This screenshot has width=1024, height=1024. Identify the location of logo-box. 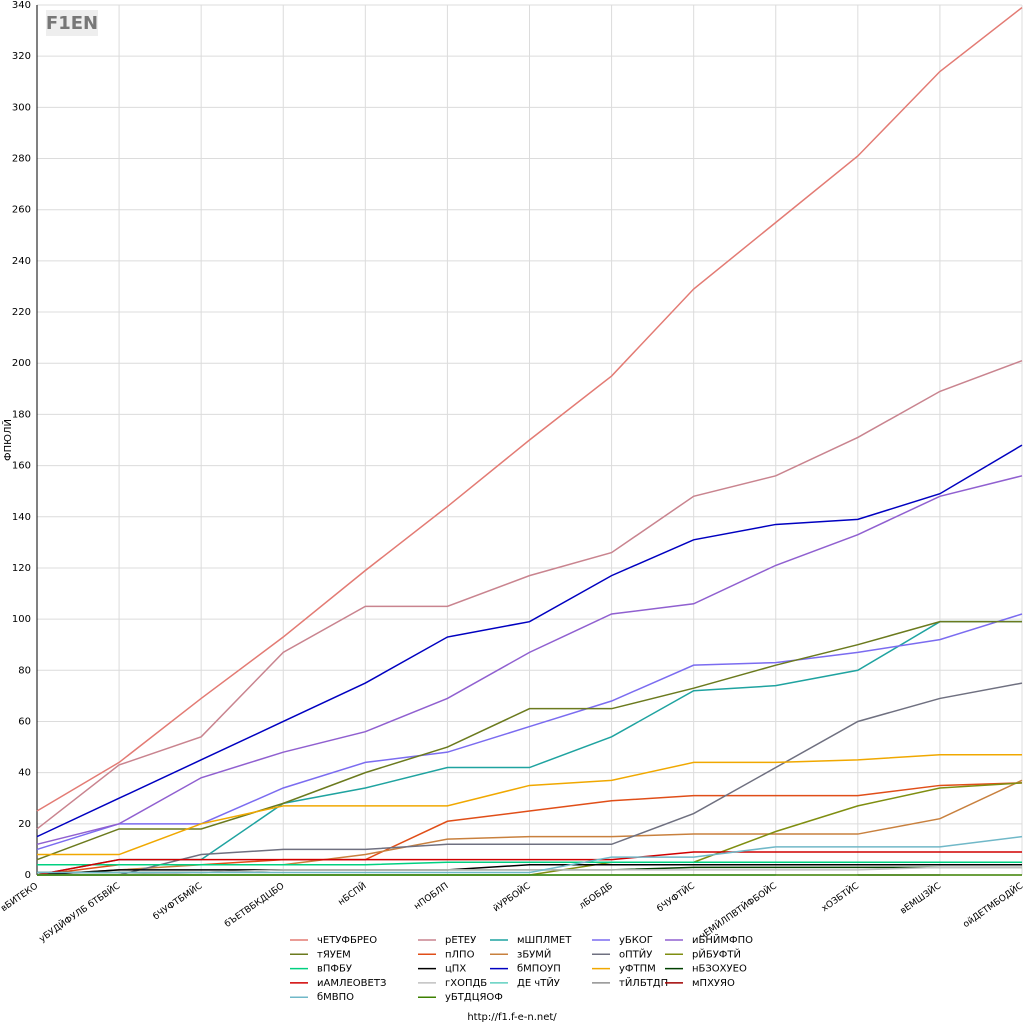
(72, 23).